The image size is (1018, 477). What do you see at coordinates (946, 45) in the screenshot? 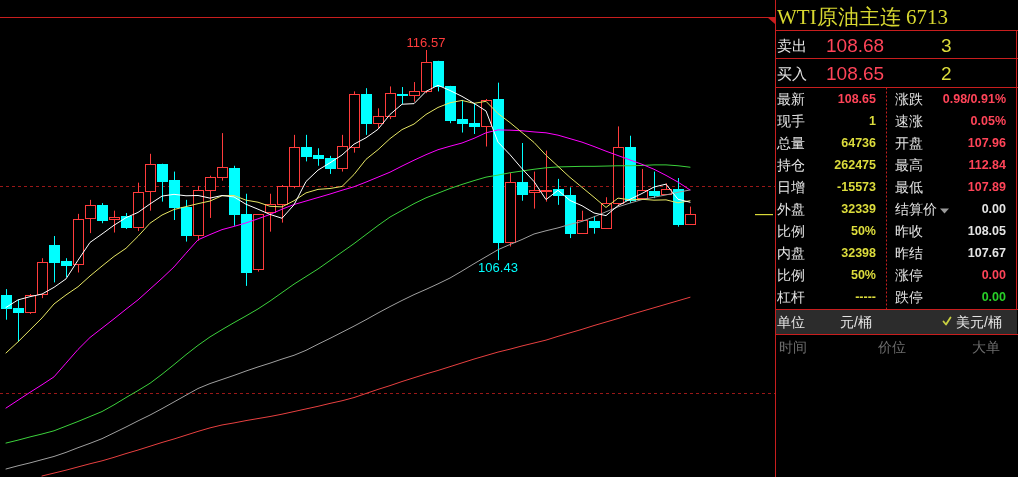
I see `text: 3` at bounding box center [946, 45].